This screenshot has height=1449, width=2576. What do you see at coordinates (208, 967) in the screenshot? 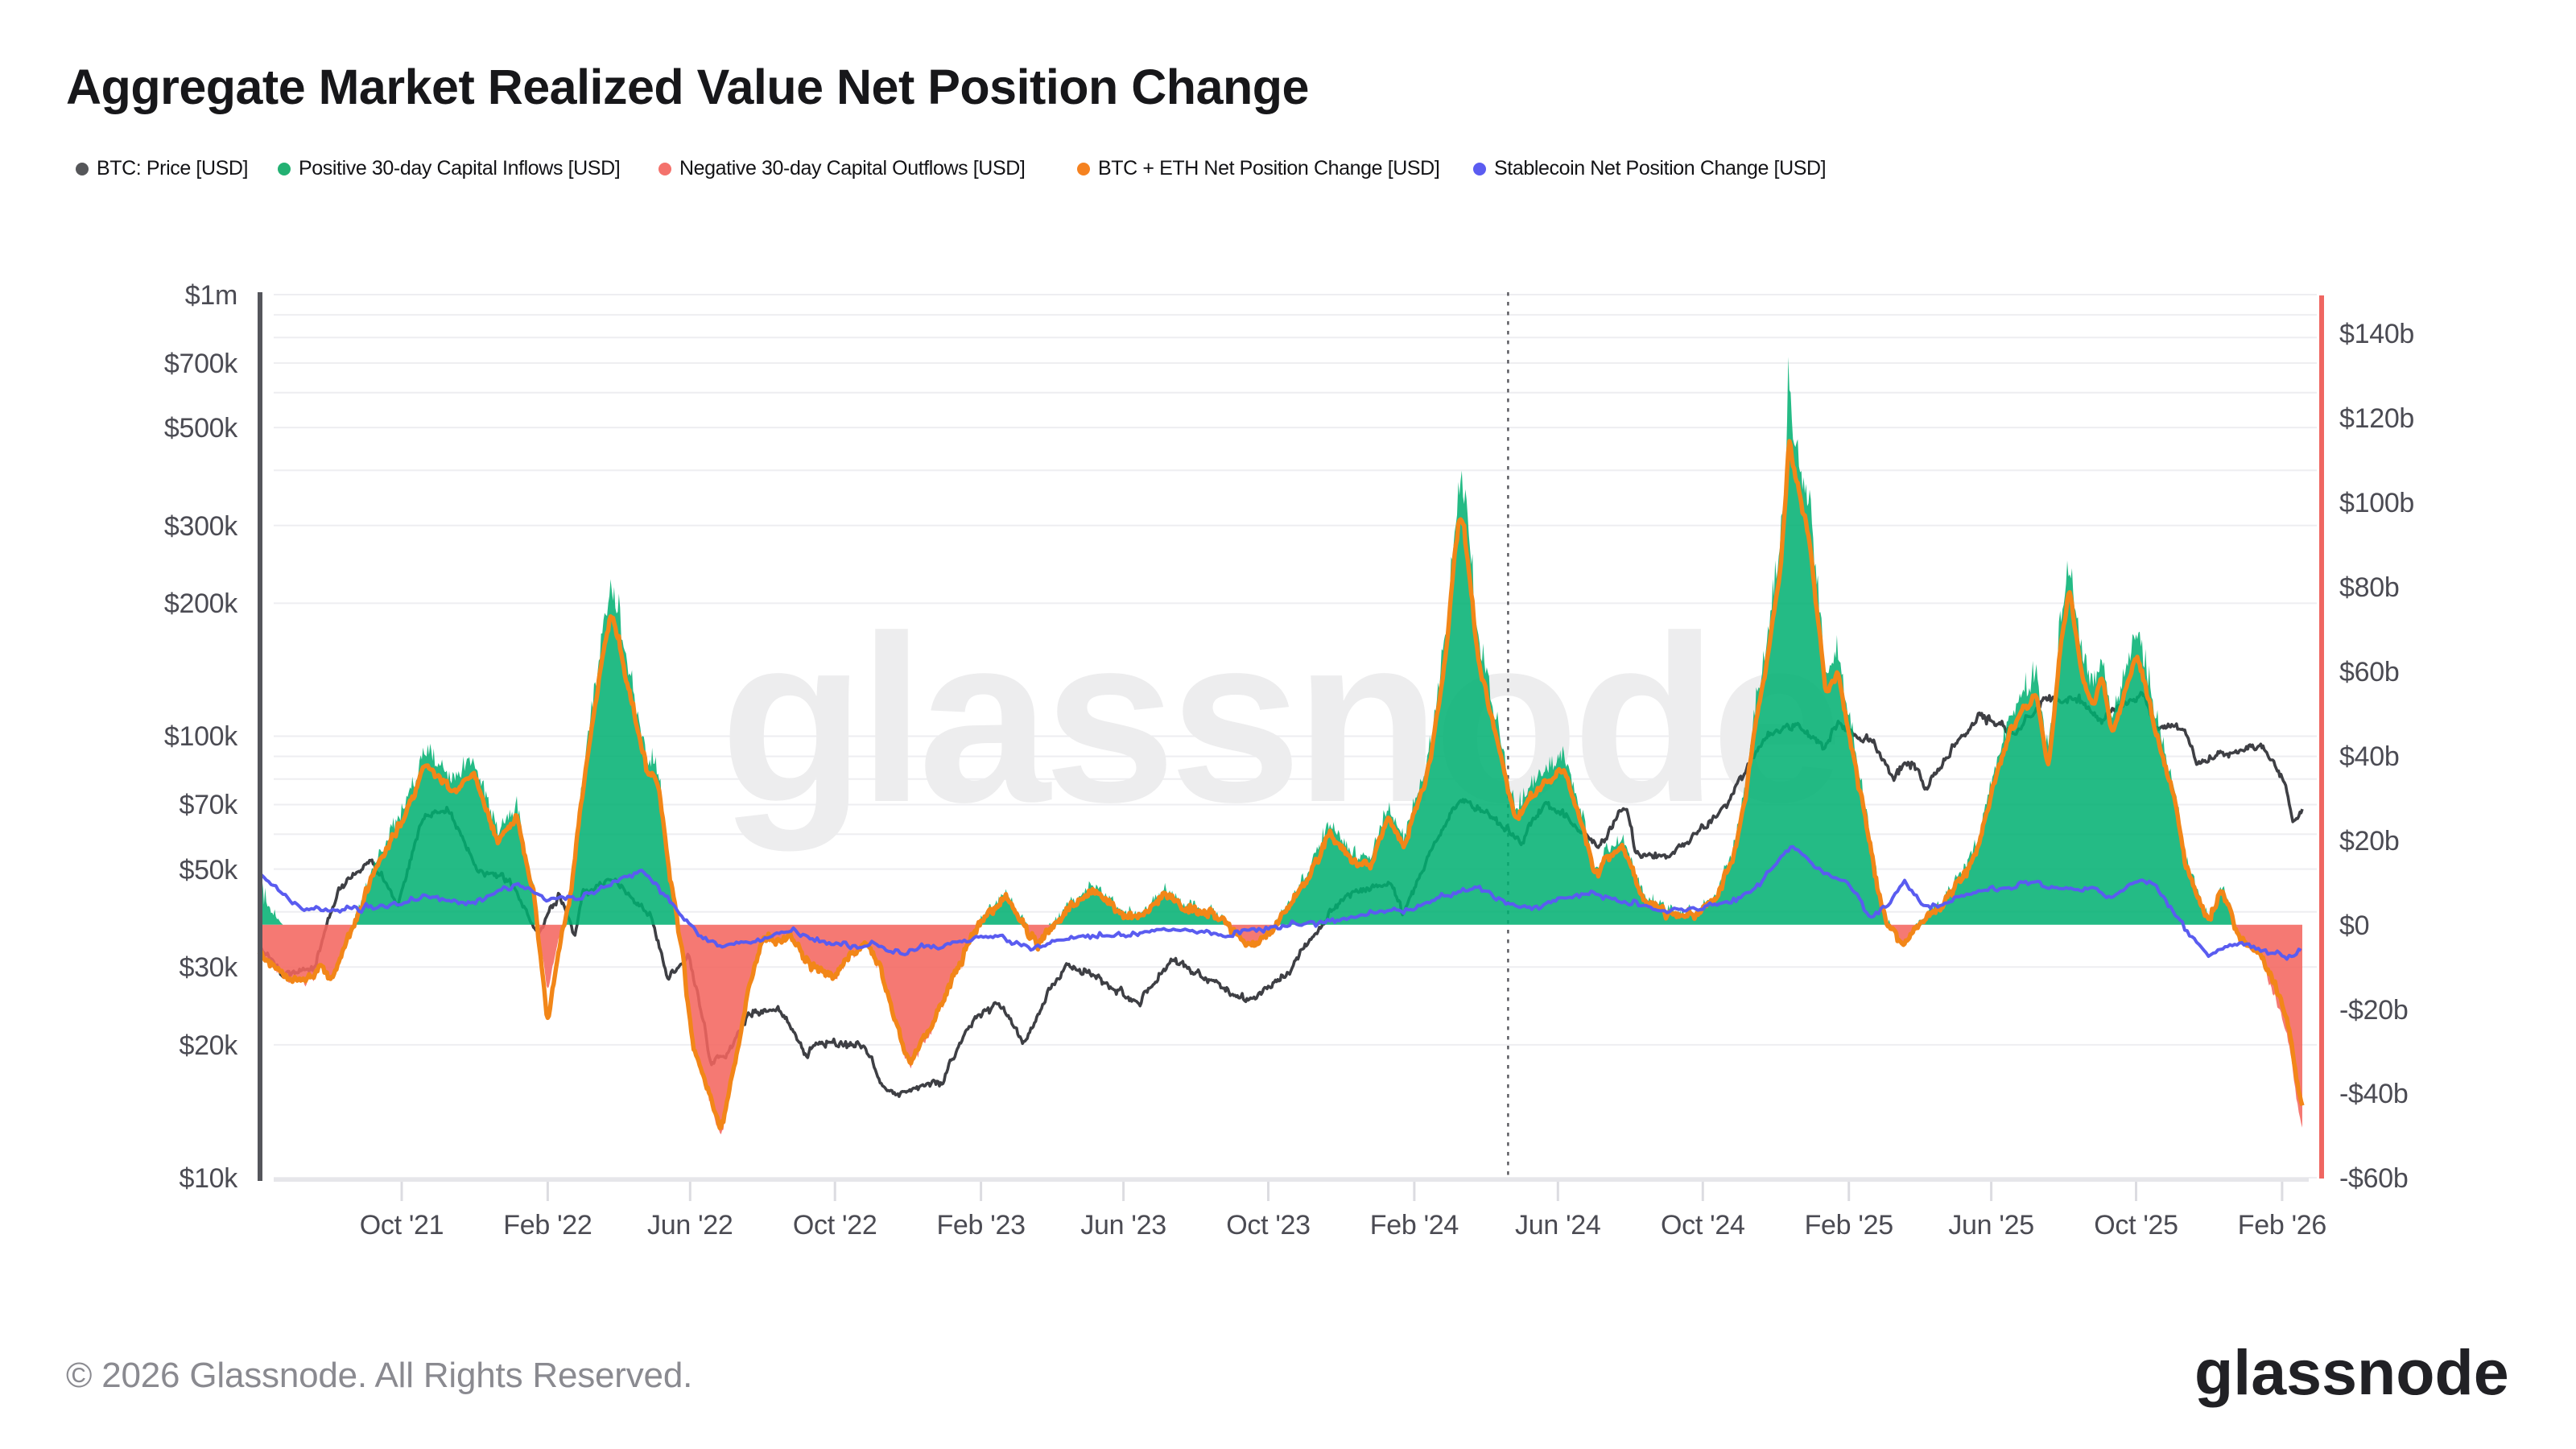
I see `svg-text: $30k` at bounding box center [208, 967].